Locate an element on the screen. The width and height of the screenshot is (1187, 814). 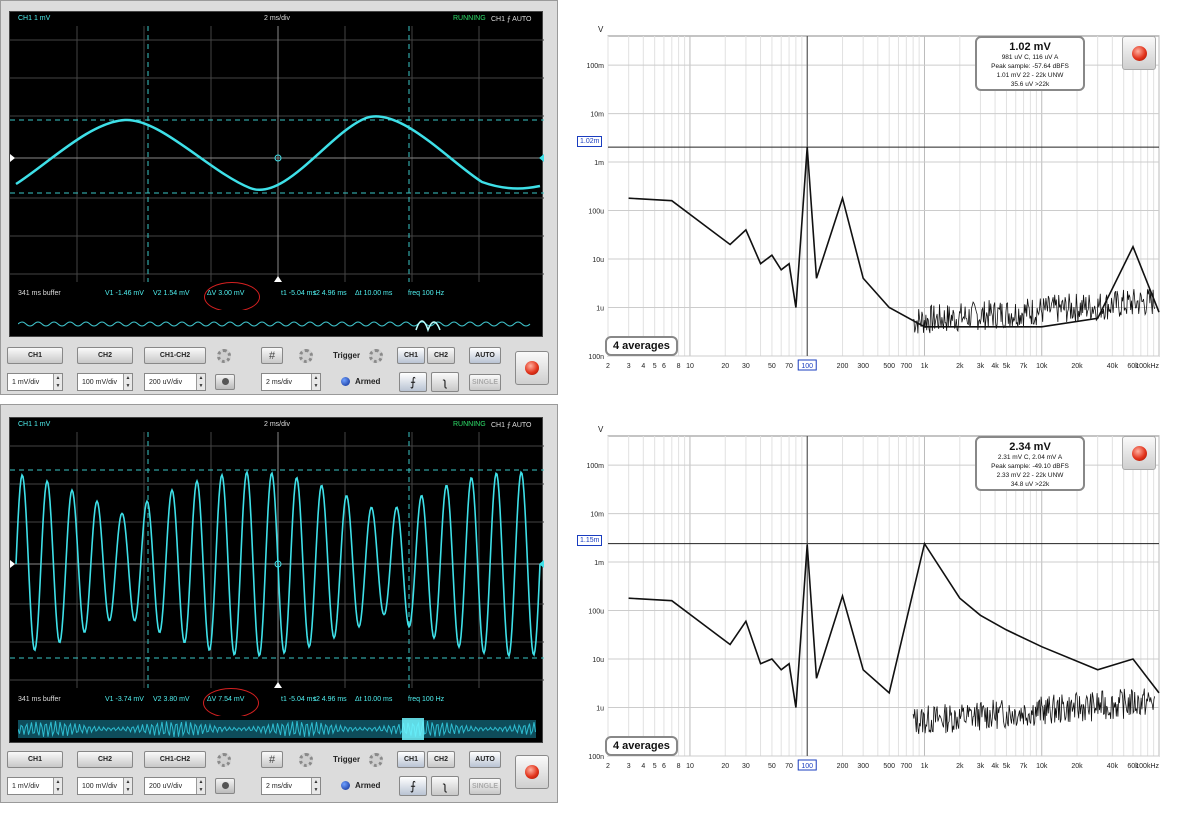
ch2-scale-value: 100 mV/div is located at coordinates (99, 382).